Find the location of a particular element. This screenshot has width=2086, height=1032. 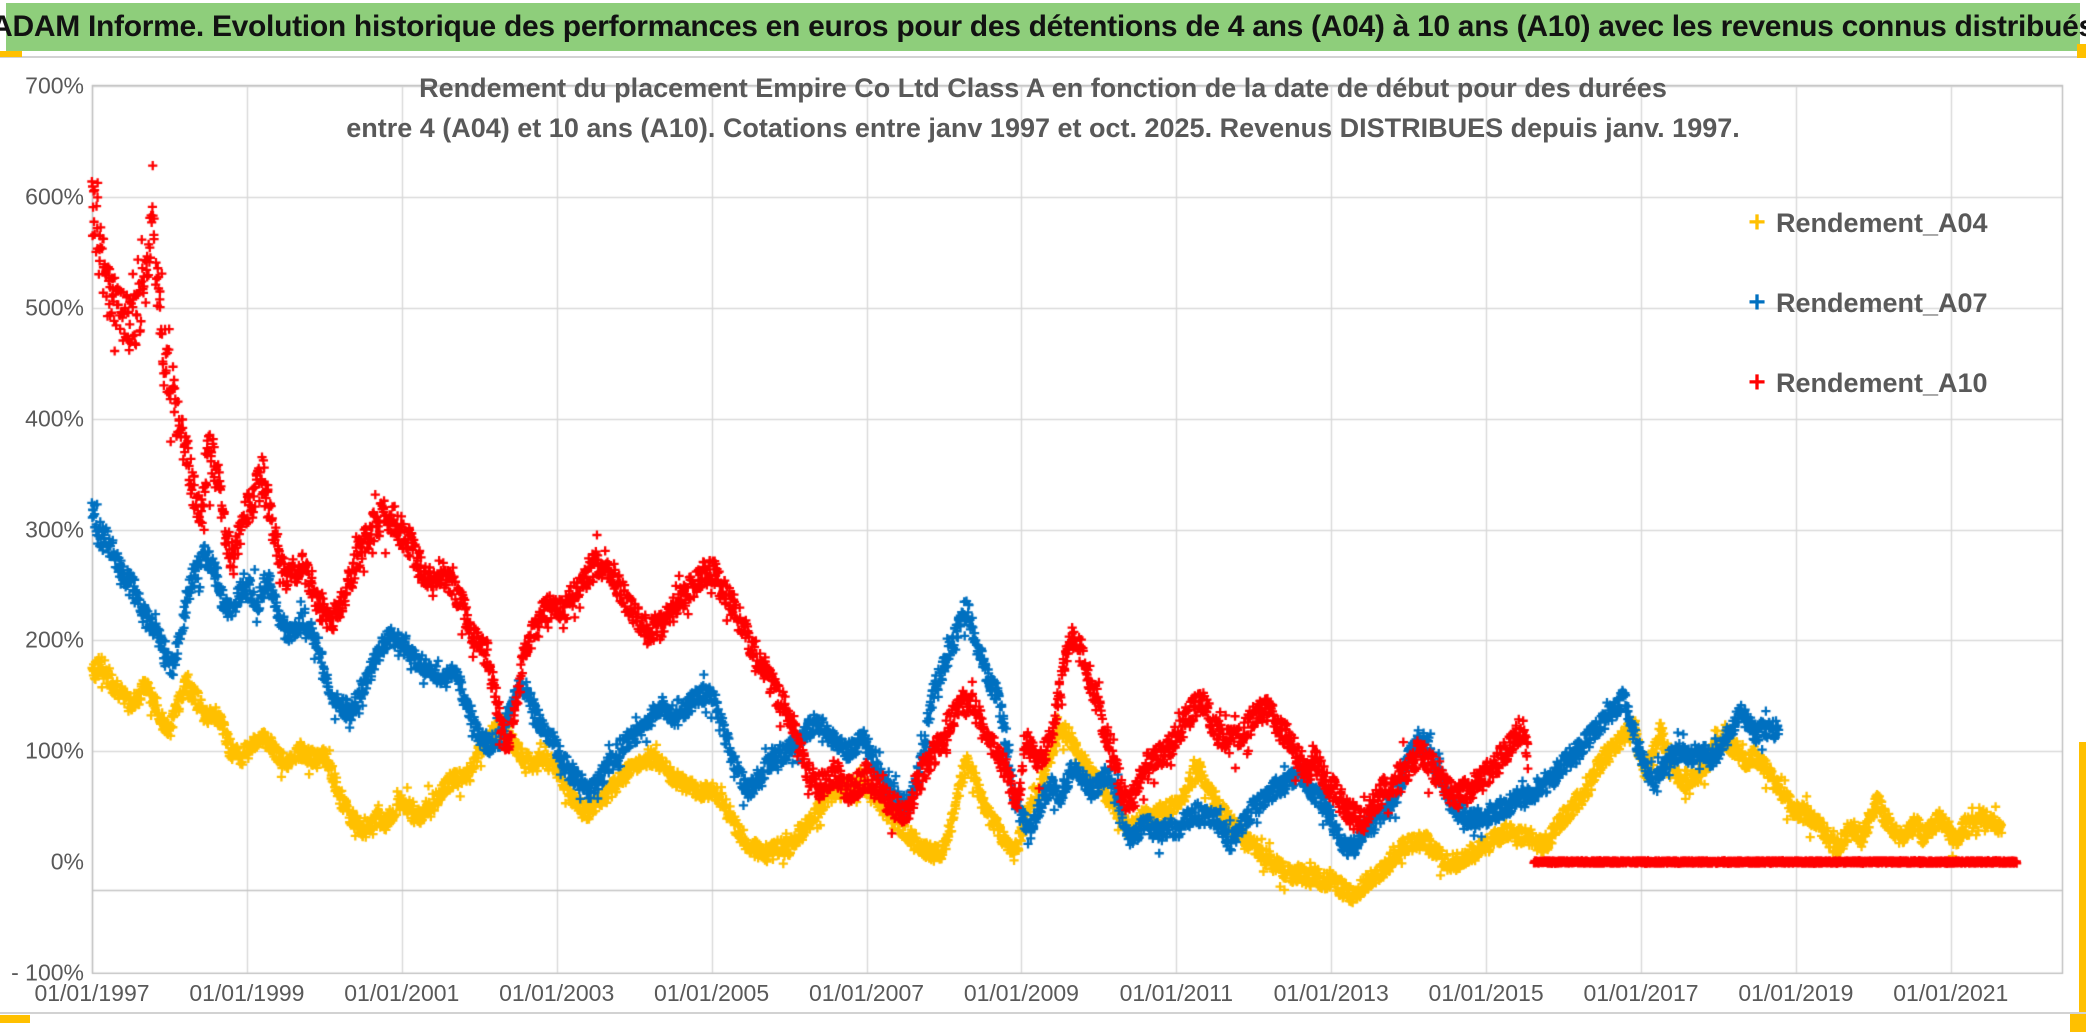

bottom-divider-line is located at coordinates (1043, 1013).